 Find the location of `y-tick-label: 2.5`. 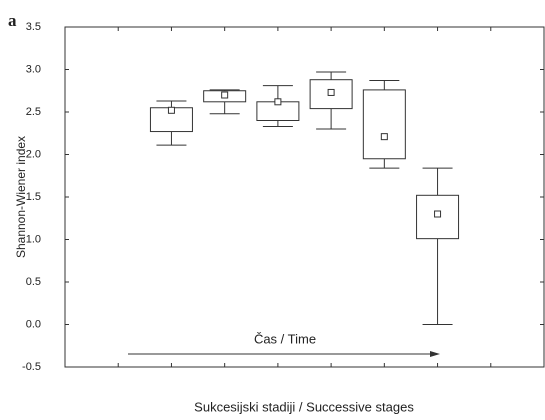

y-tick-label: 2.5 is located at coordinates (33, 112).